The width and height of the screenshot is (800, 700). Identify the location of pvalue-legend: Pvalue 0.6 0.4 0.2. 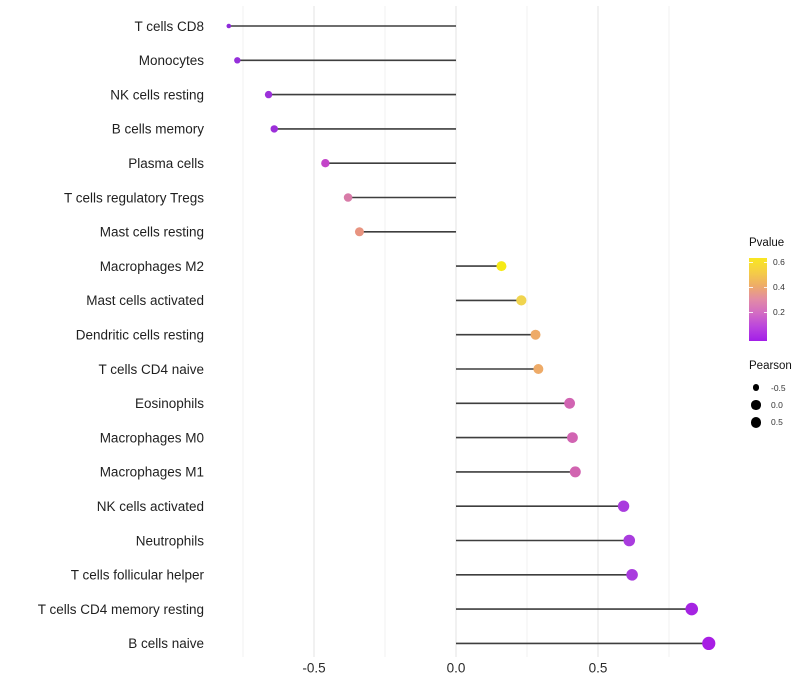
(767, 288).